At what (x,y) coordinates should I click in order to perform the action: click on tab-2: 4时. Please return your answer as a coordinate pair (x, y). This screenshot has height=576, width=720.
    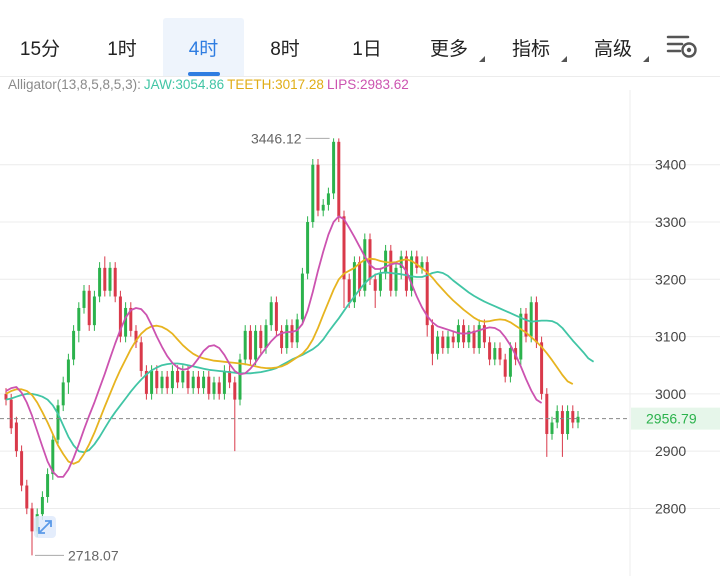
    Looking at the image, I should click on (203, 47).